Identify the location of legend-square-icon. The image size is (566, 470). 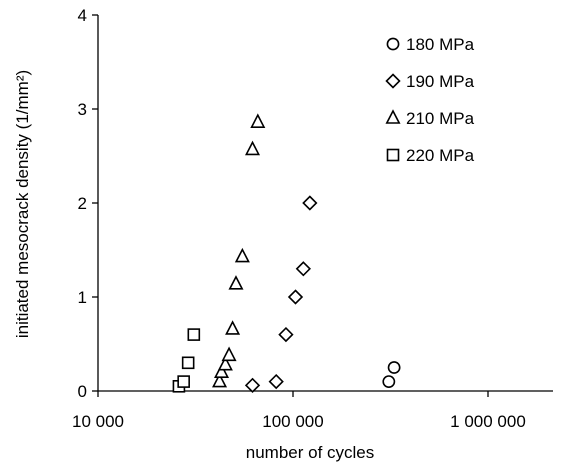
(393, 155).